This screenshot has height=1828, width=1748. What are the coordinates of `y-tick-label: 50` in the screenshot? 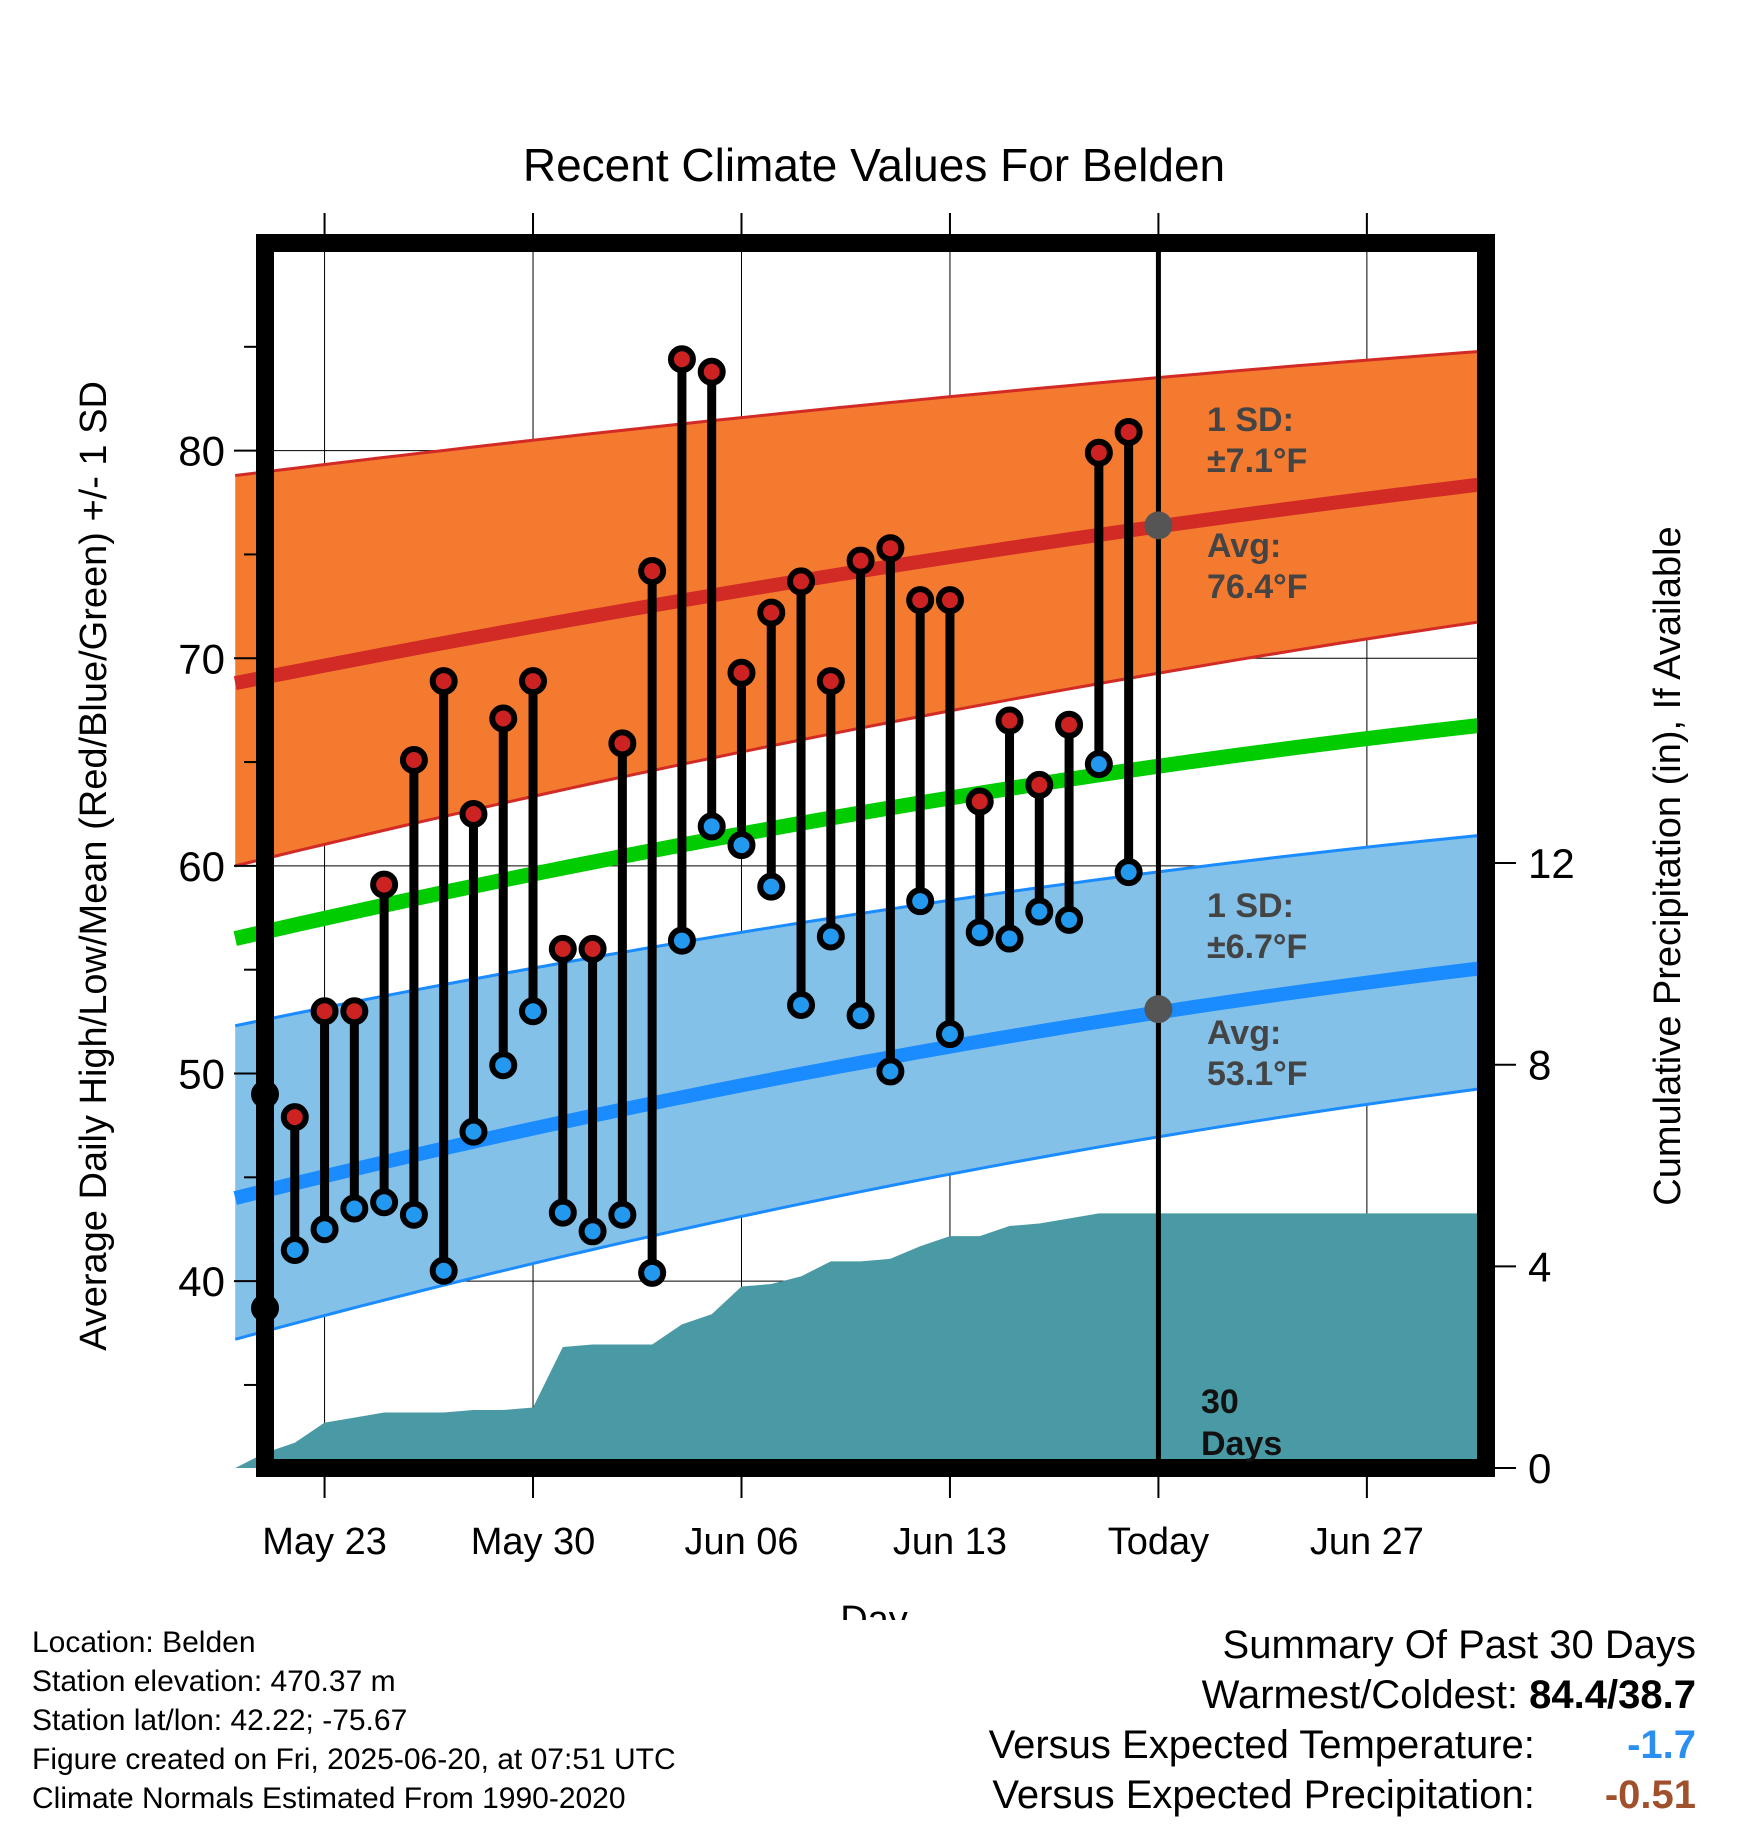 It's located at (201, 1074).